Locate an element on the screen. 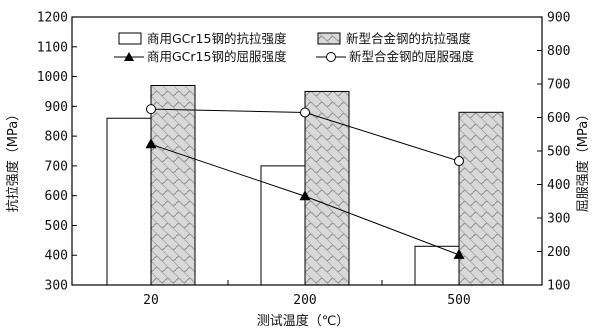 This screenshot has height=330, width=593. y-right-tick-label: 300 is located at coordinates (558, 219).